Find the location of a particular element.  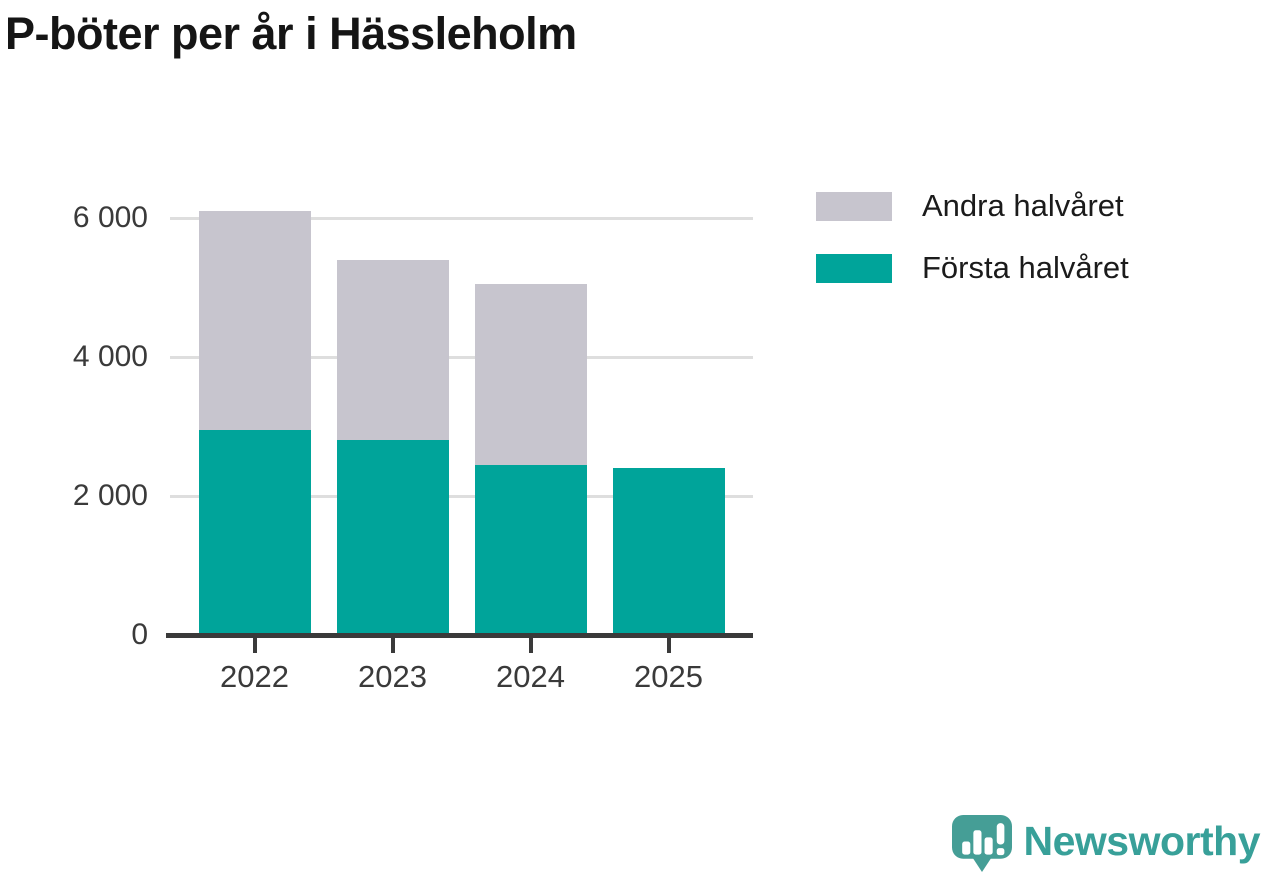

newsworthy-logo: Newsworthy is located at coordinates (1106, 844).